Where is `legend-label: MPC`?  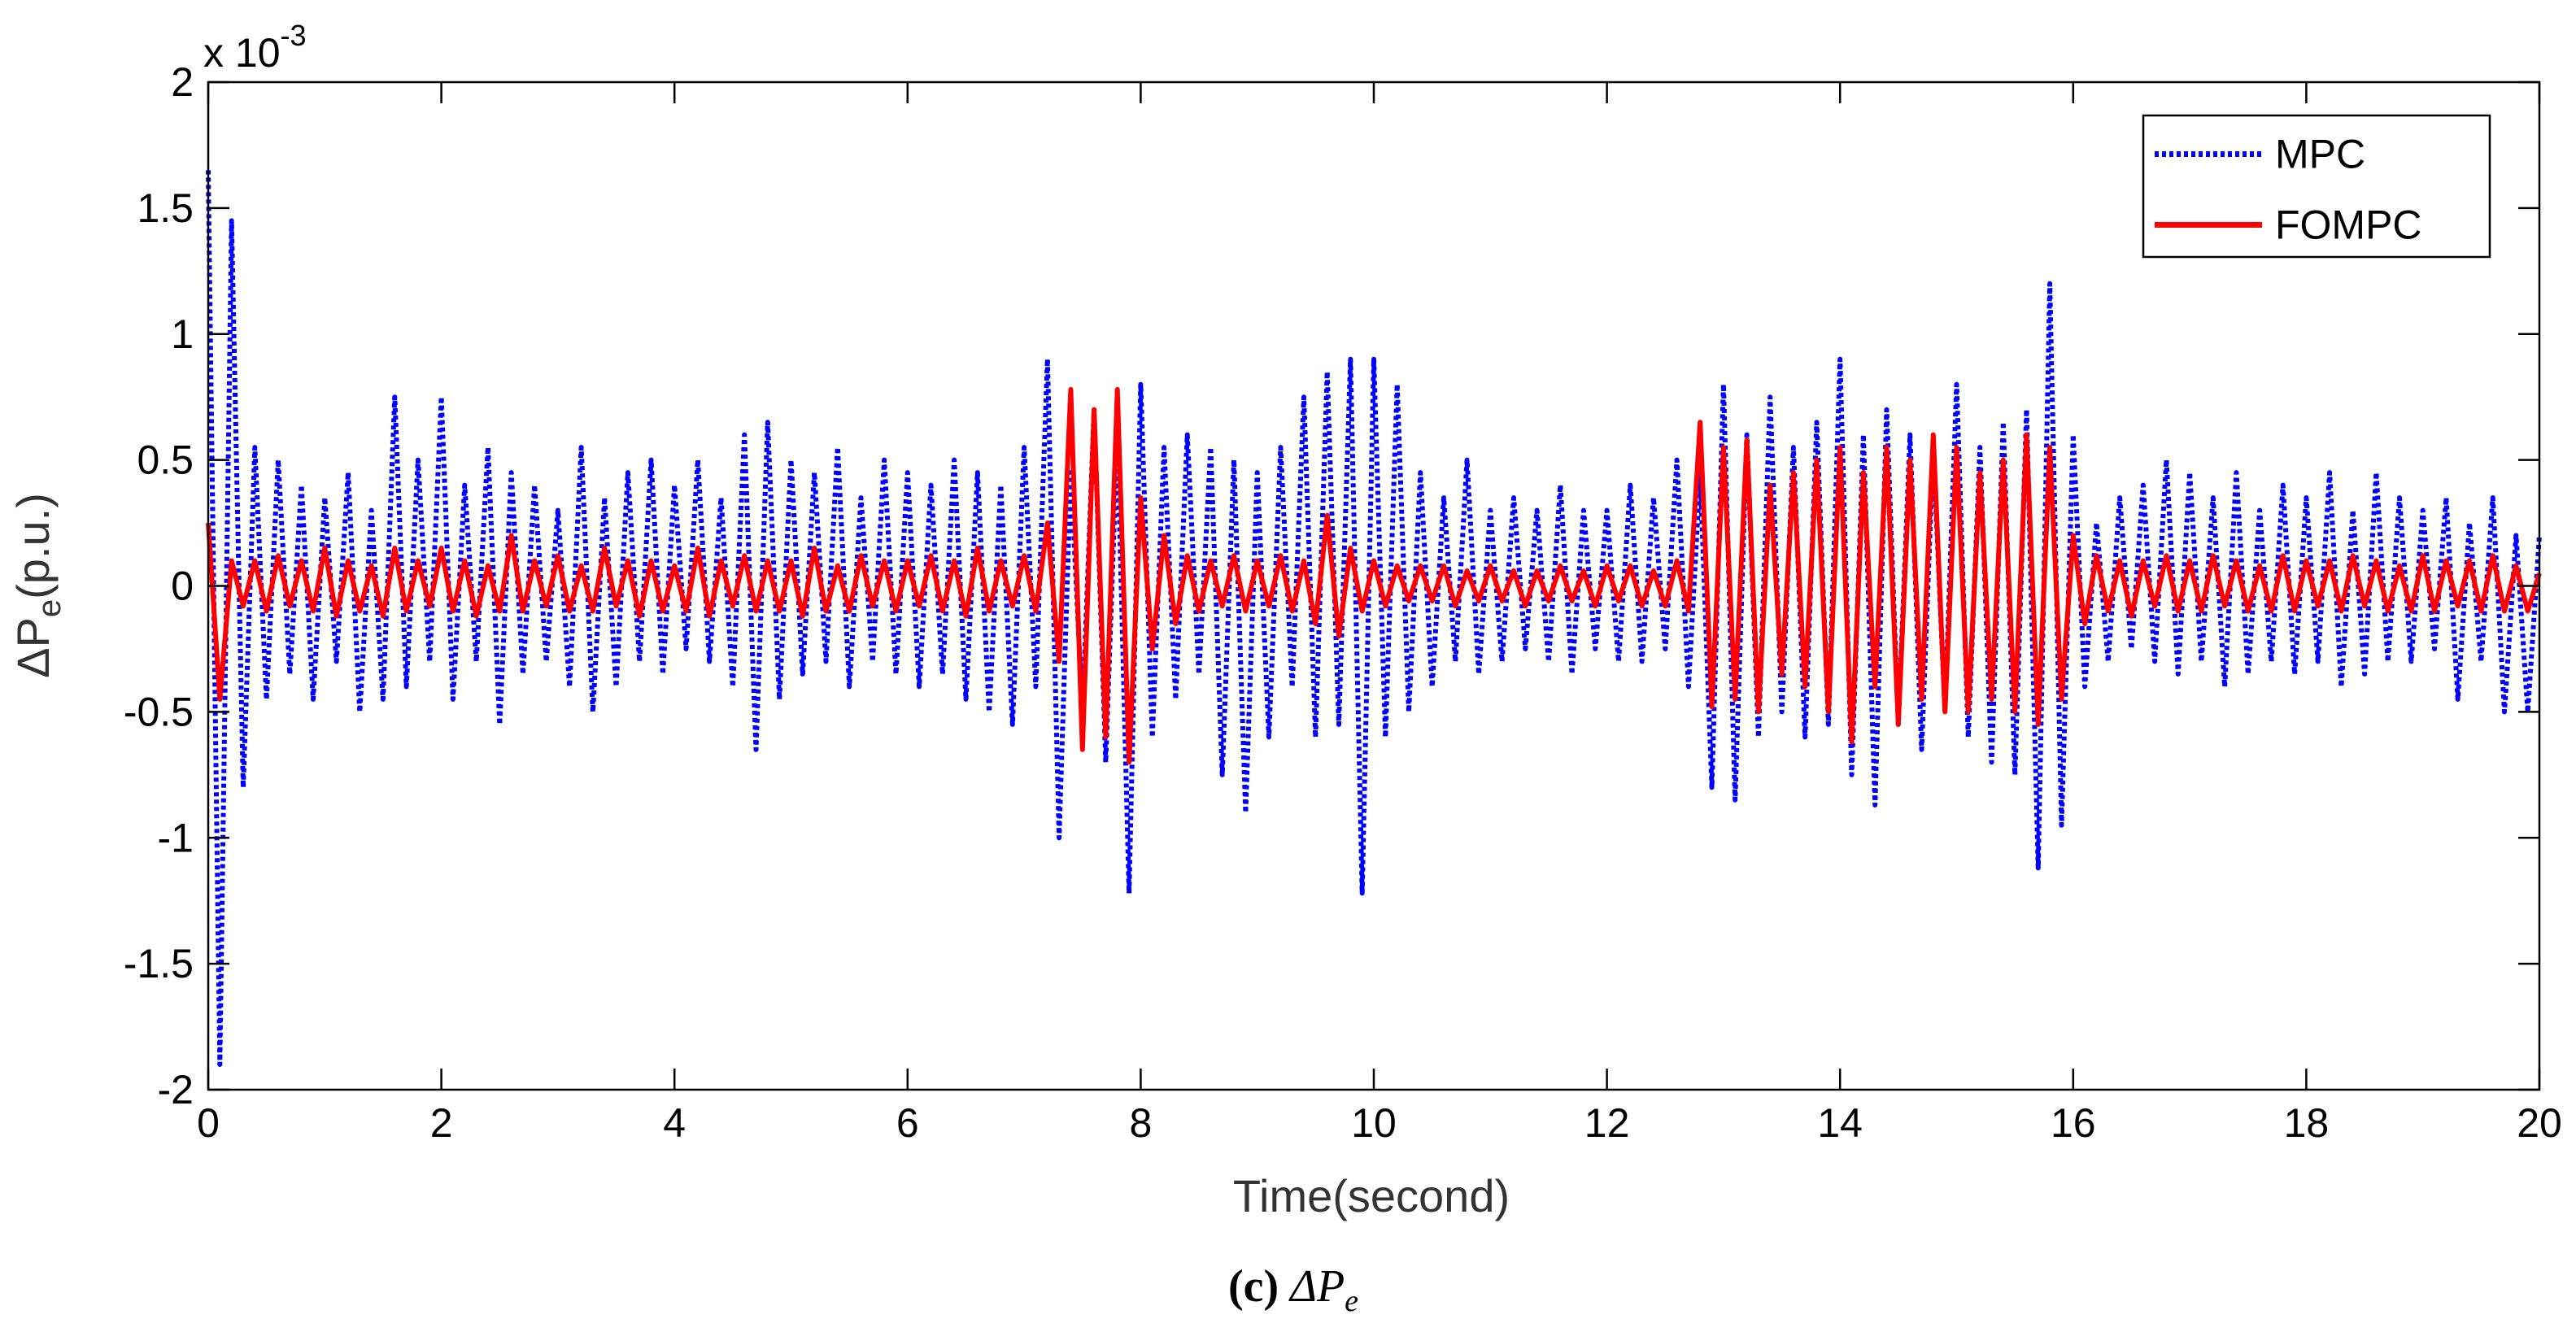 legend-label: MPC is located at coordinates (2320, 154).